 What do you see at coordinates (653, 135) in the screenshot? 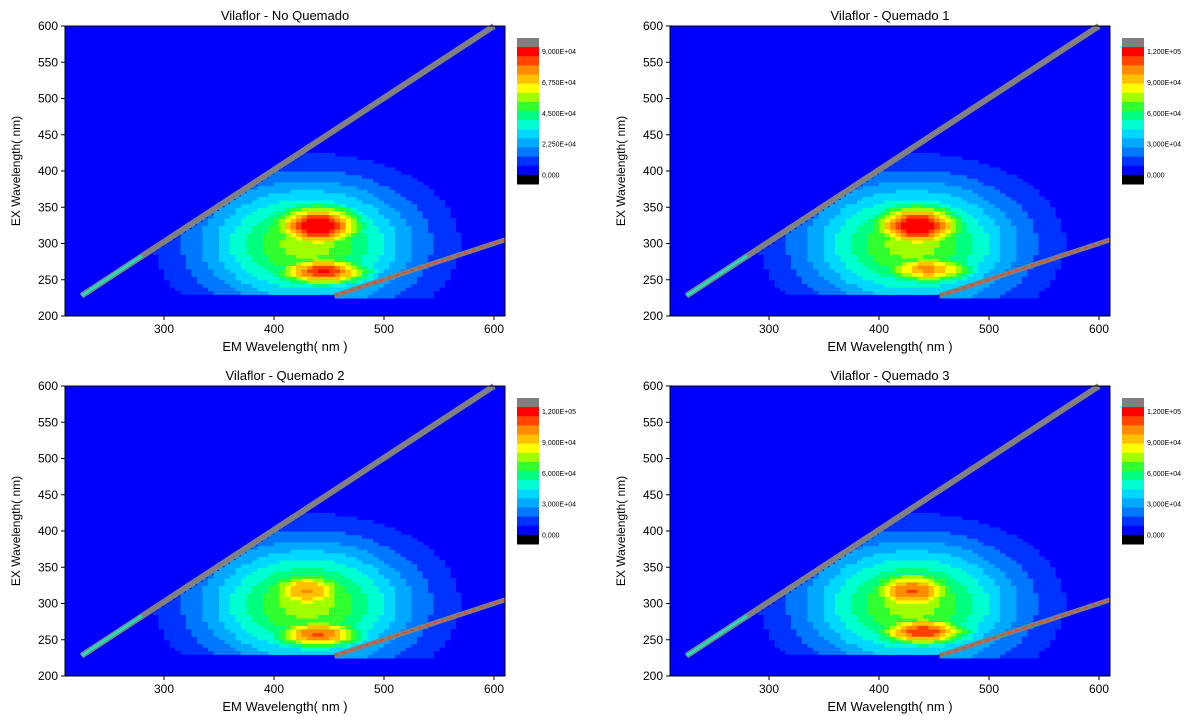
I see `y-tick-label: 450` at bounding box center [653, 135].